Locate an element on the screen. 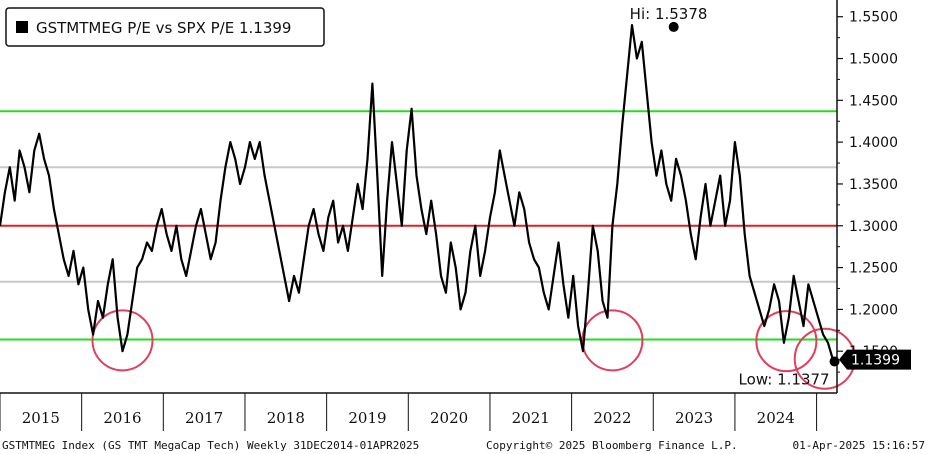  x-tick-label: 2024 is located at coordinates (776, 418).